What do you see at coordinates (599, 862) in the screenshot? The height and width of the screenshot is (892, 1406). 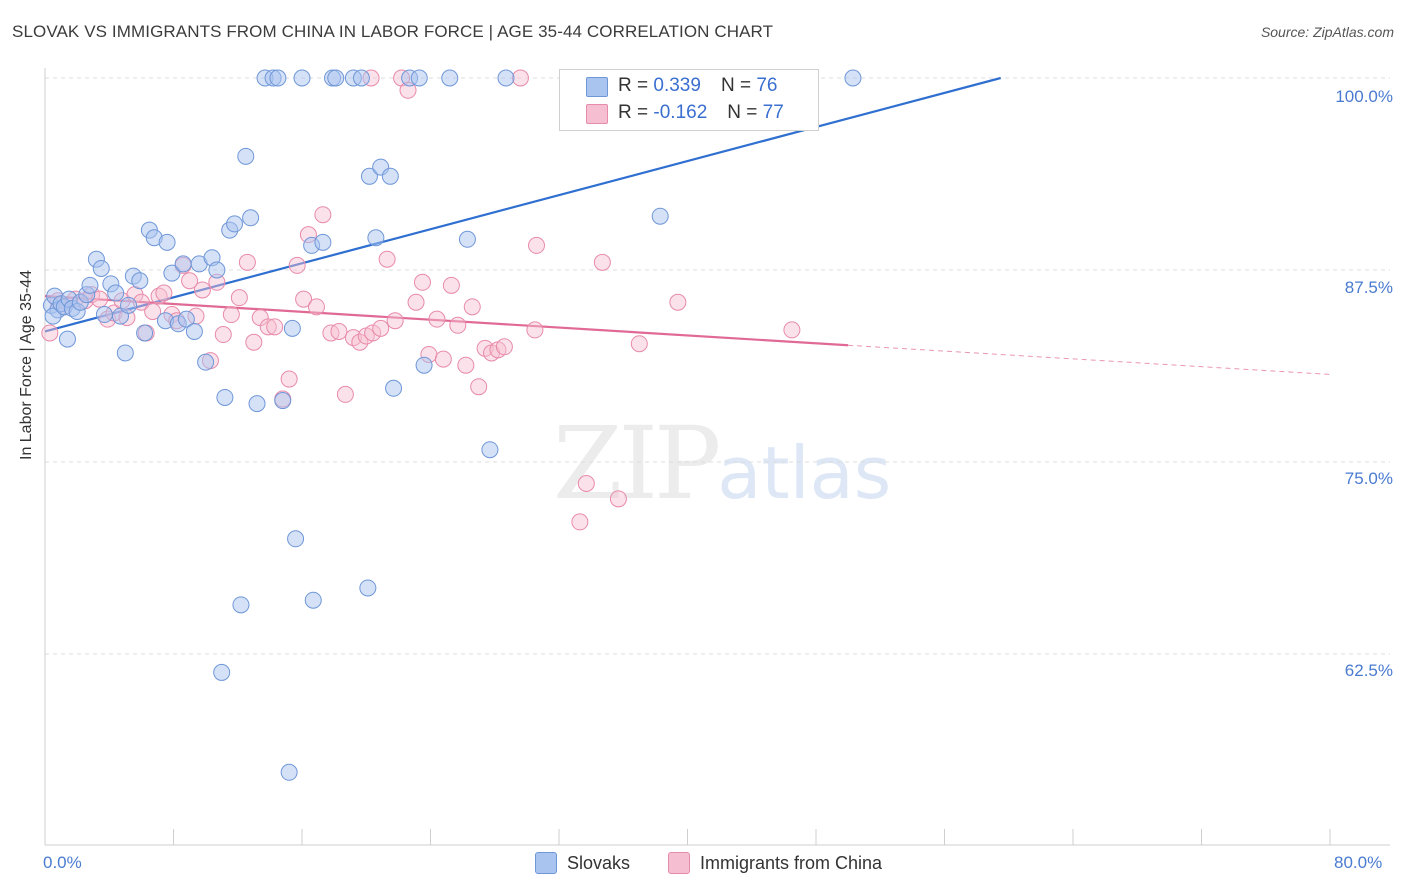 I see `bottom-legend-label: Slovaks` at bounding box center [599, 862].